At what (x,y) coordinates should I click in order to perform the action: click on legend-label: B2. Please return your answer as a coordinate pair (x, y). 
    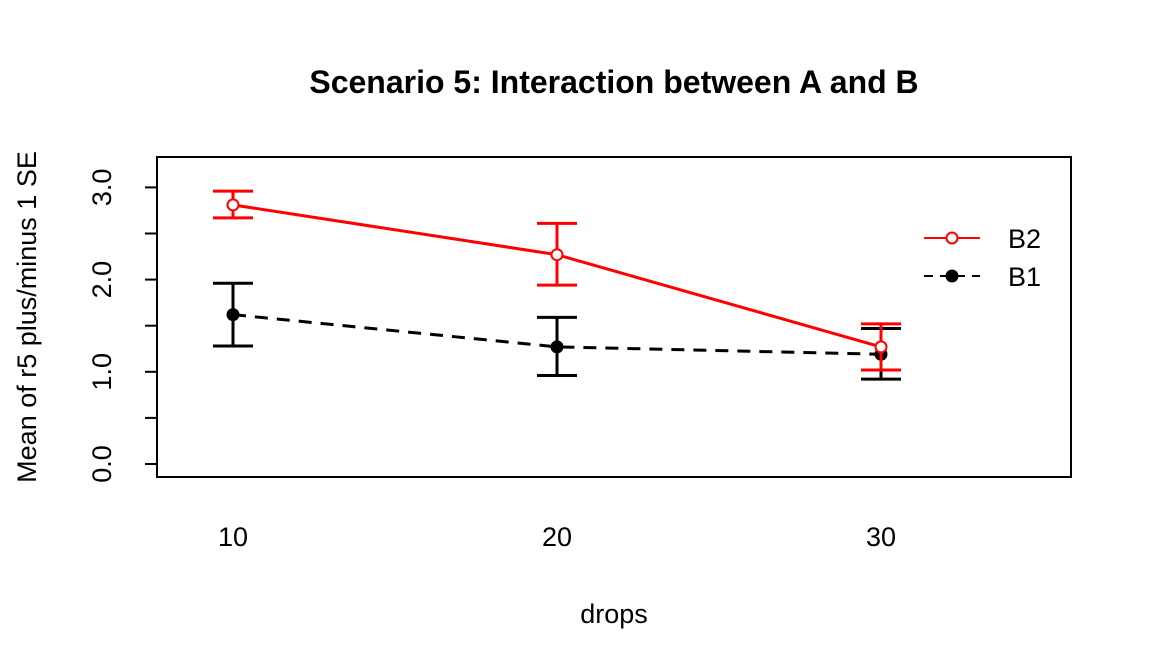
    Looking at the image, I should click on (1024, 239).